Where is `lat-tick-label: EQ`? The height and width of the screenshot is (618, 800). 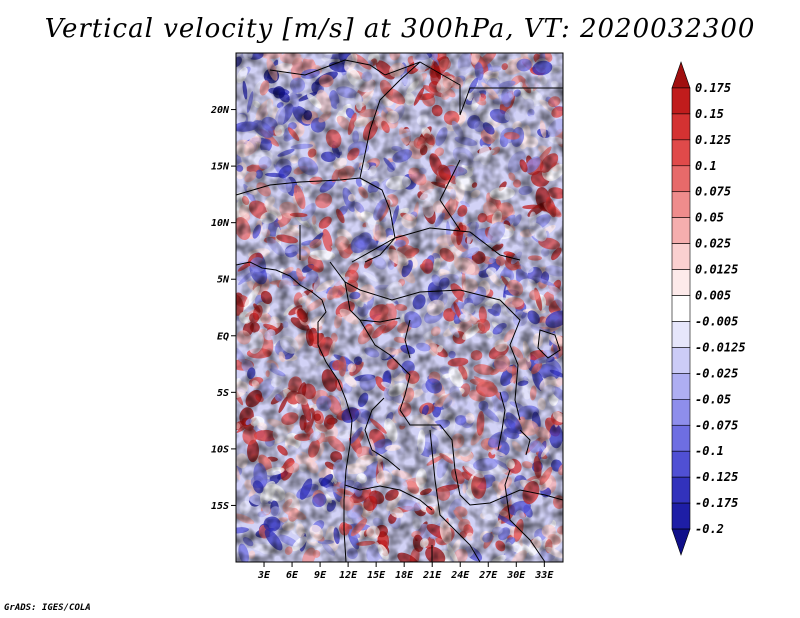 lat-tick-label: EQ is located at coordinates (223, 336).